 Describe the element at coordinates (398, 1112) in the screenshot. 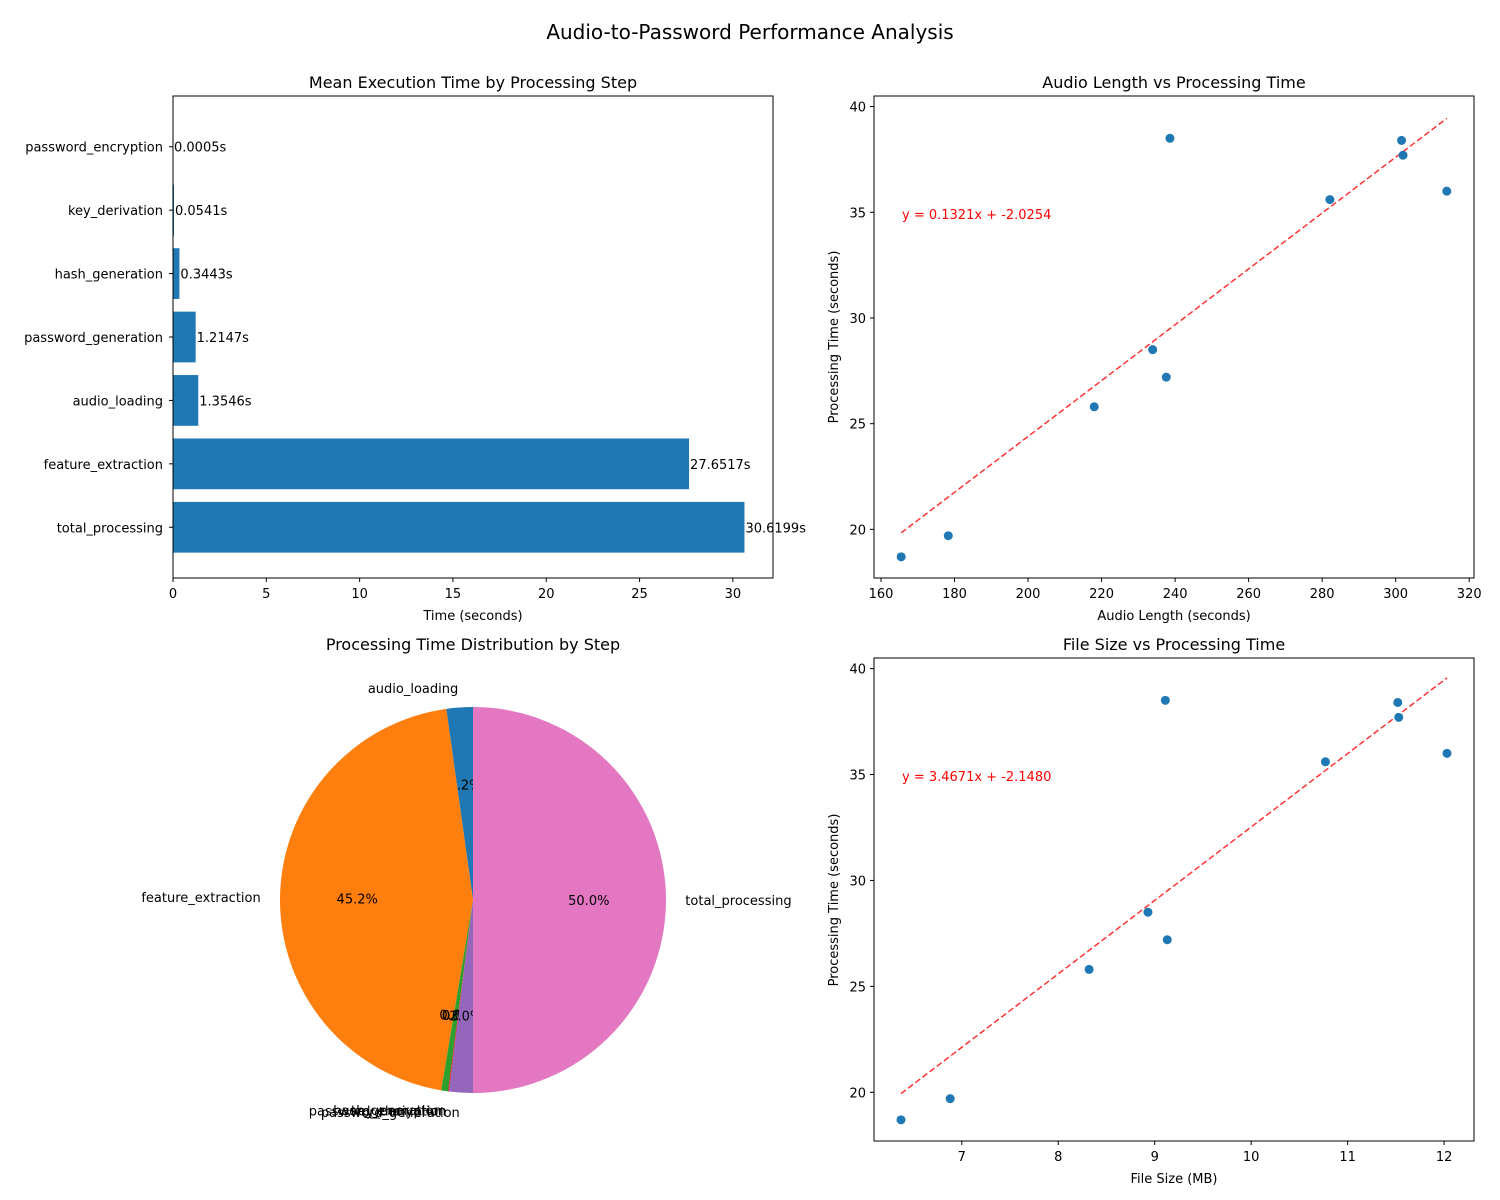

I see `pie-slice-label: key_derivation` at that location.